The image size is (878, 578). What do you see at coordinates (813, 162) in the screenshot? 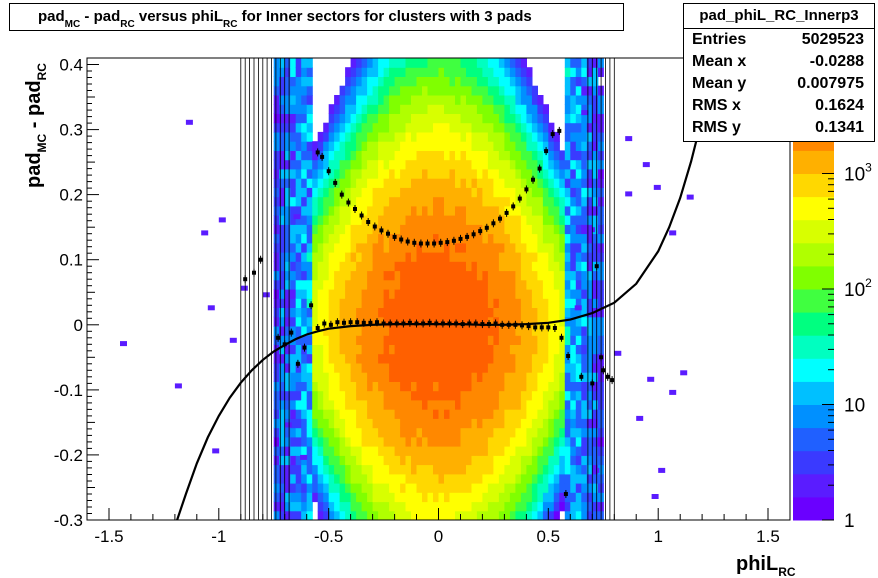
I see `color-scale-step` at bounding box center [813, 162].